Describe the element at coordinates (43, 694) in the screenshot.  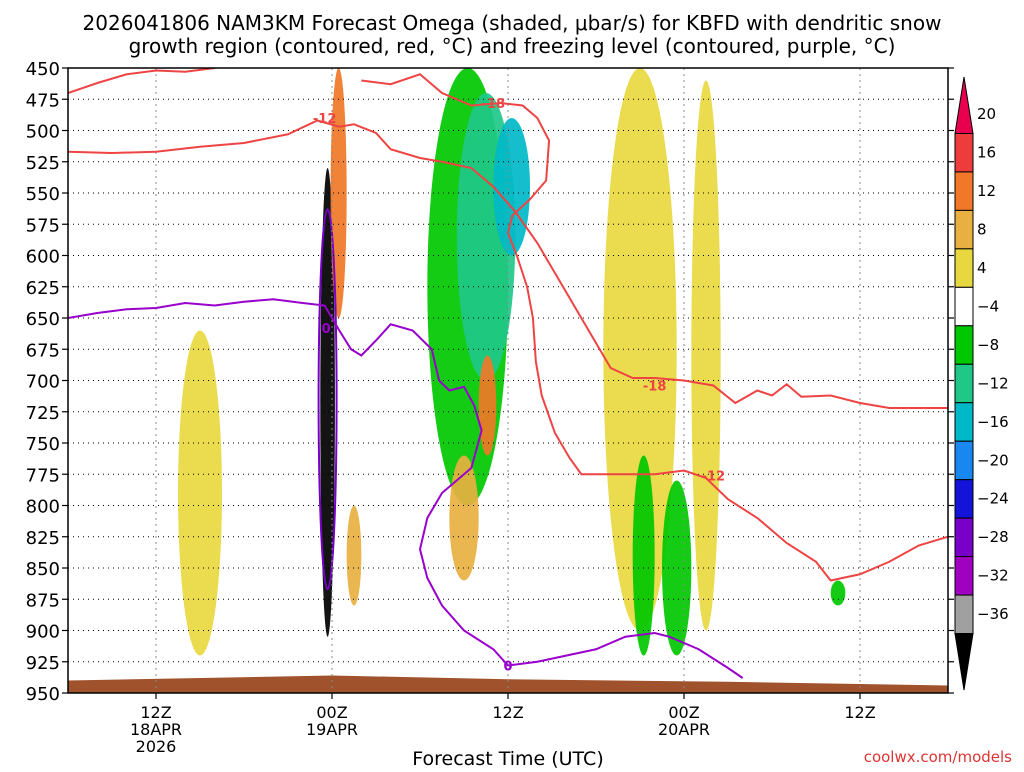
I see `y-tick-label: 950` at that location.